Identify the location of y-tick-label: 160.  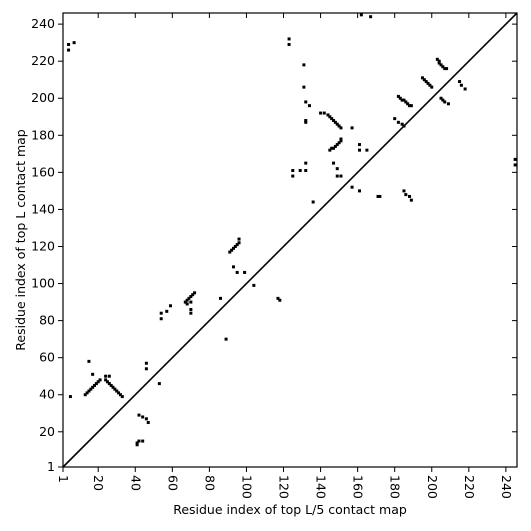
(43, 171).